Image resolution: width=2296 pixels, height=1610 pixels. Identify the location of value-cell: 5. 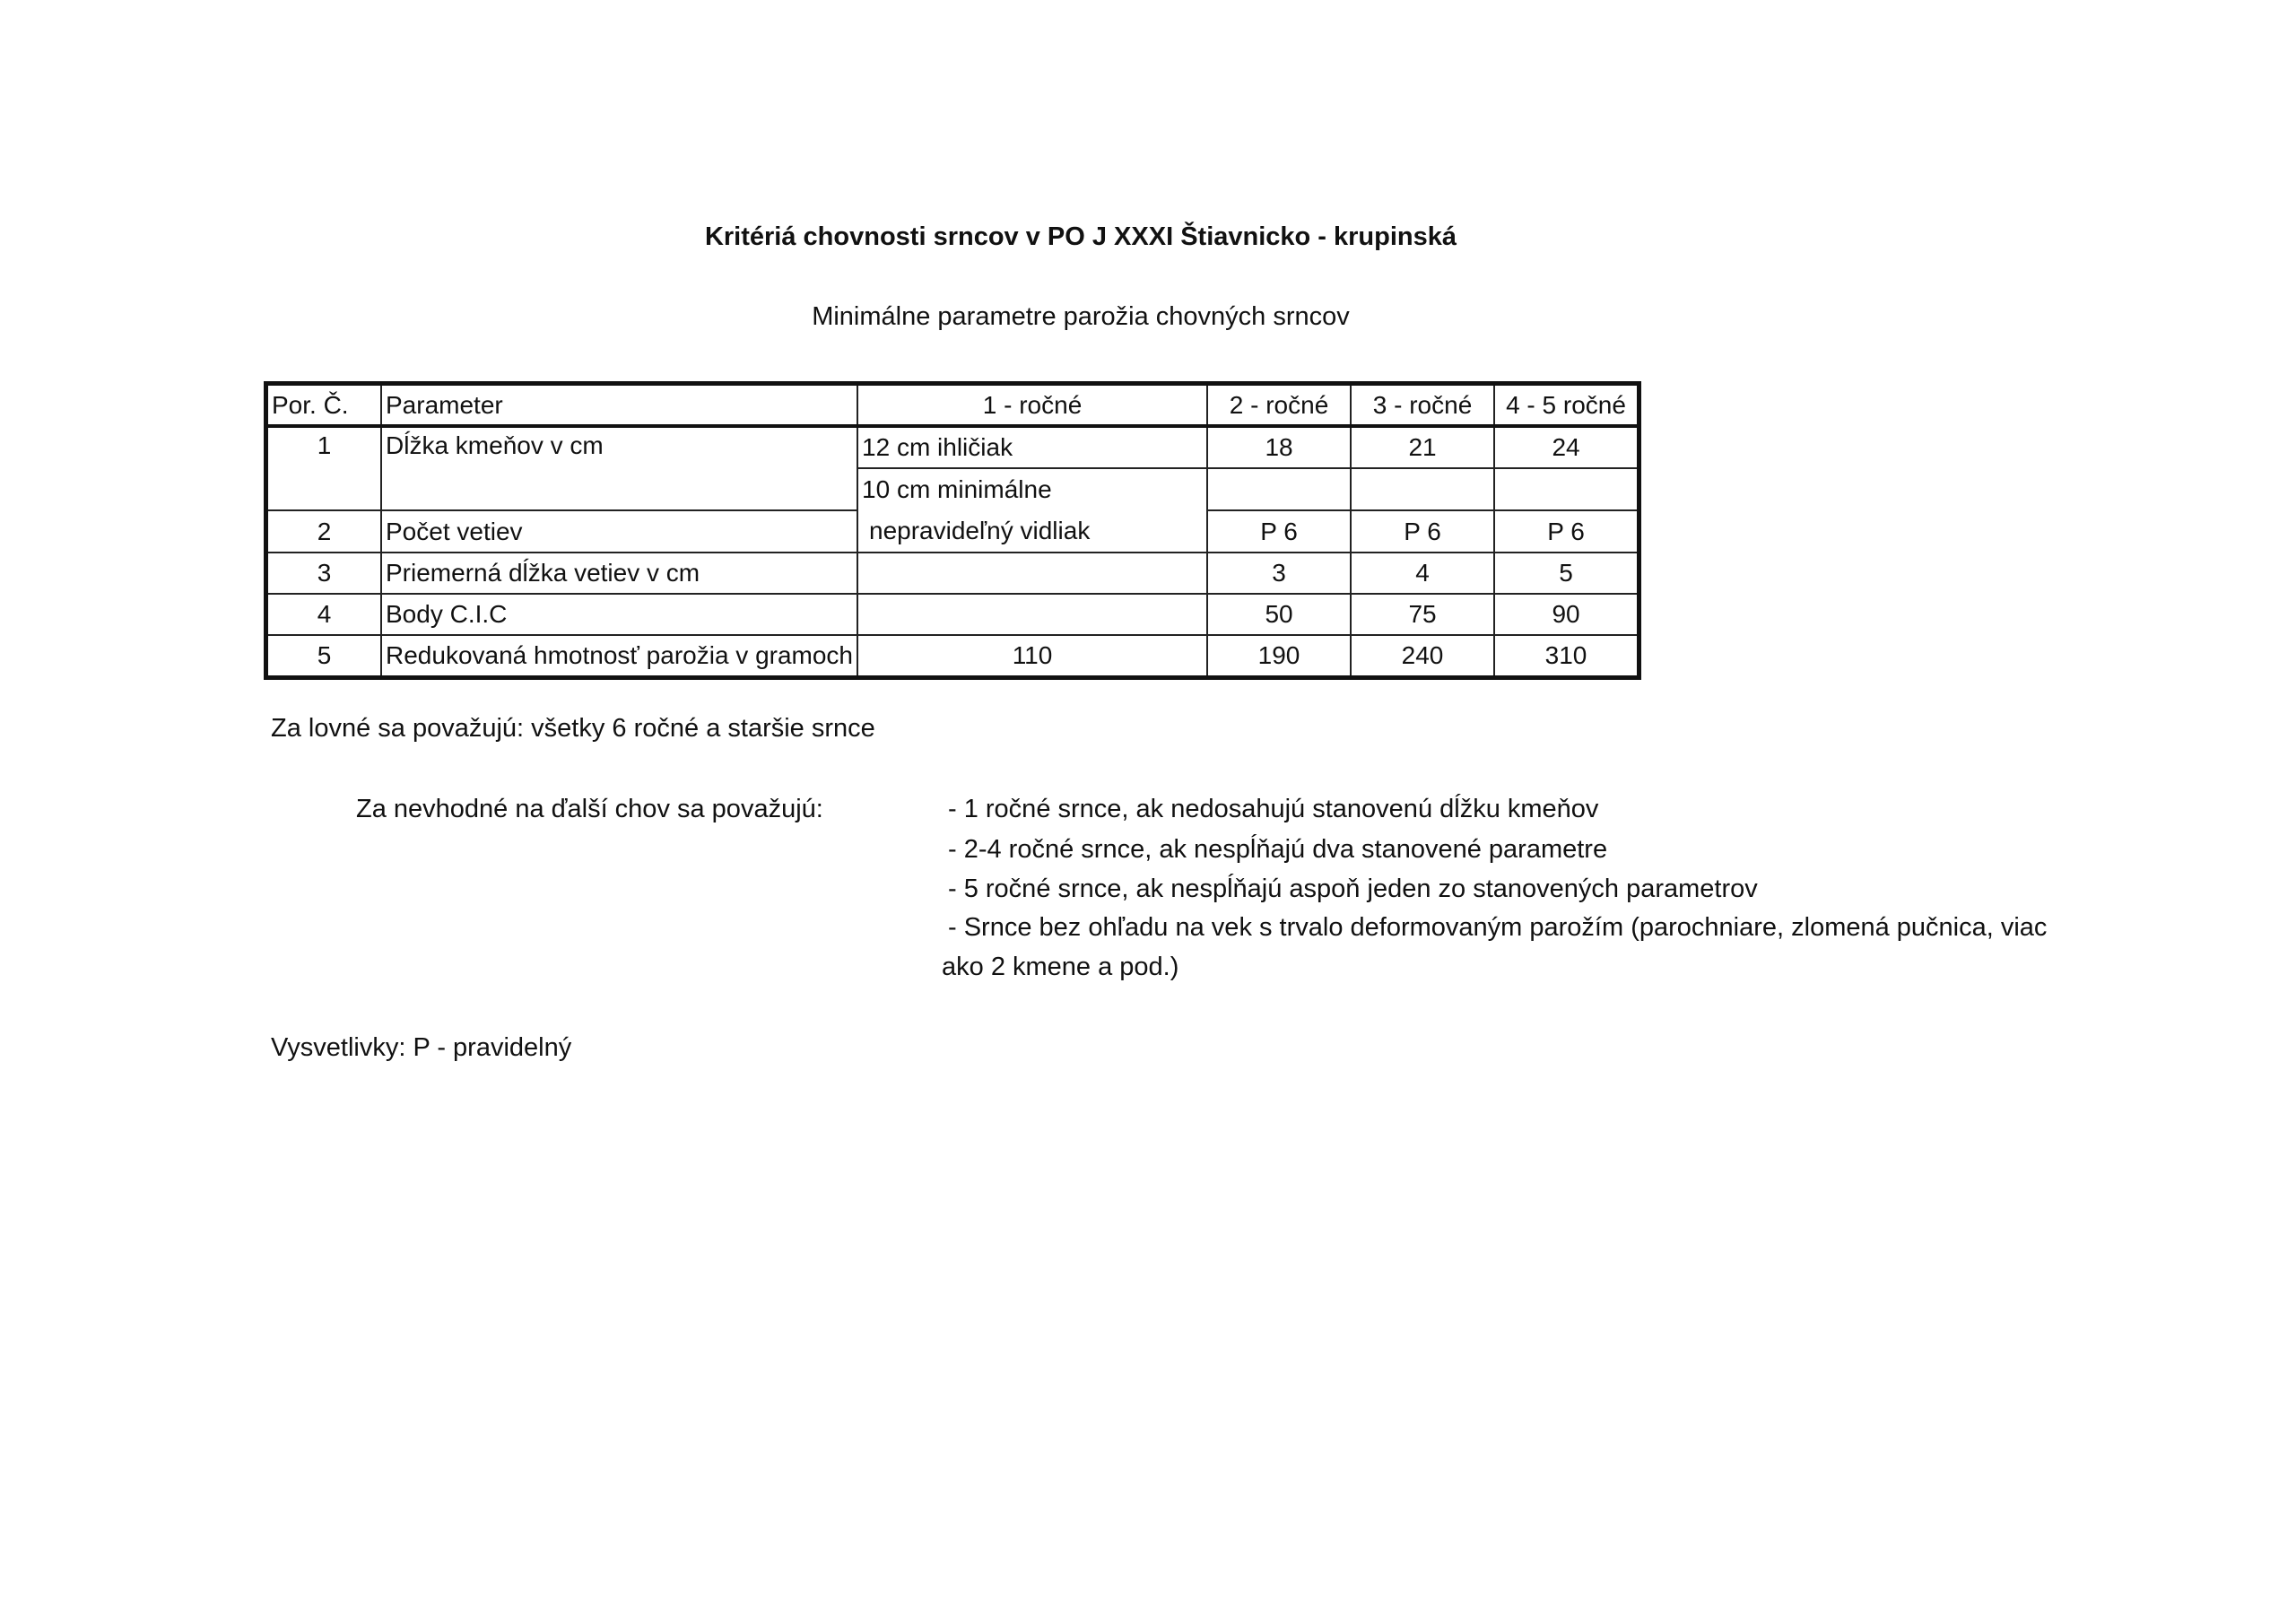
(1566, 573).